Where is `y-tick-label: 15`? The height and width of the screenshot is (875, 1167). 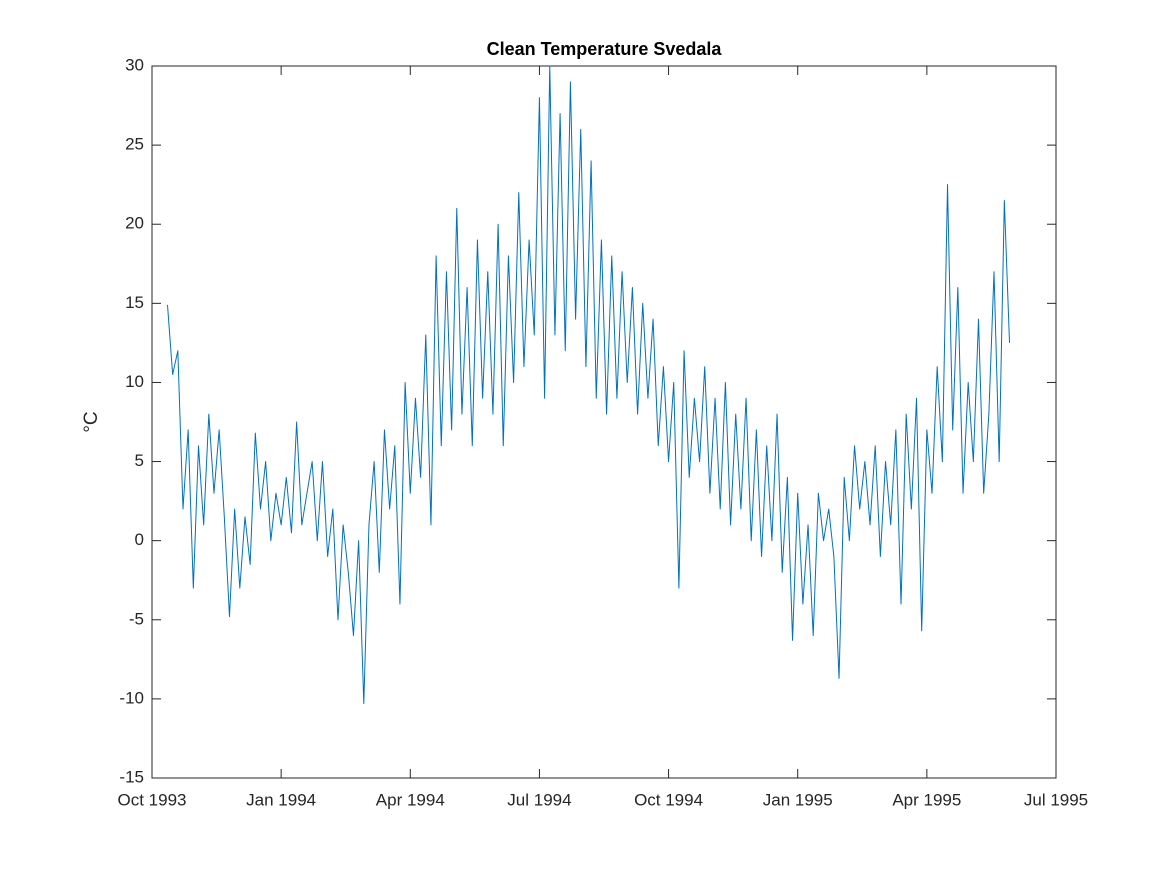 y-tick-label: 15 is located at coordinates (134, 302).